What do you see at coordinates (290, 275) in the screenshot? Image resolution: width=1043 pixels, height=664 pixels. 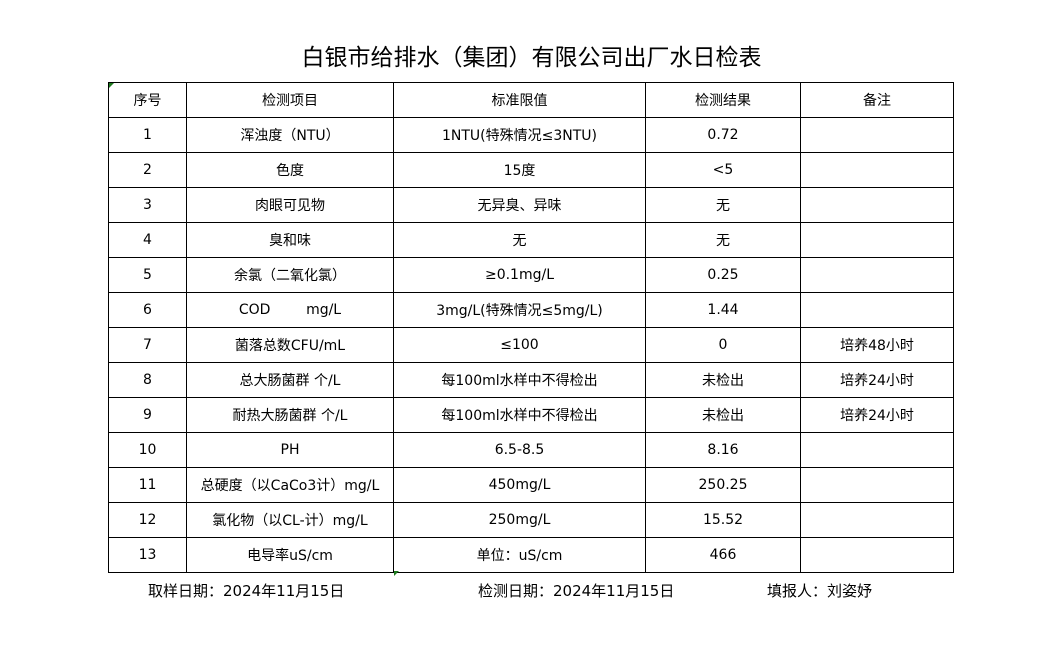 I see `test-item-cell: 余氯（二氧化氯）` at bounding box center [290, 275].